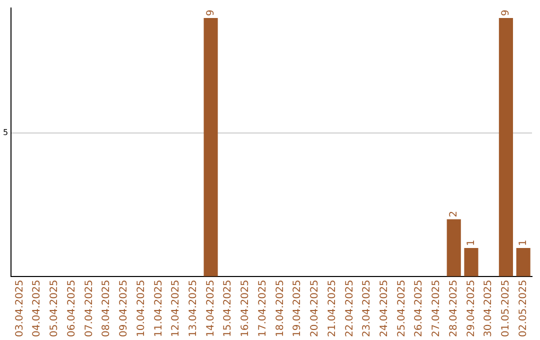 Image resolution: width=540 pixels, height=340 pixels. Describe the element at coordinates (106, 309) in the screenshot. I see `x-tick-label: 08.04.2025` at that location.